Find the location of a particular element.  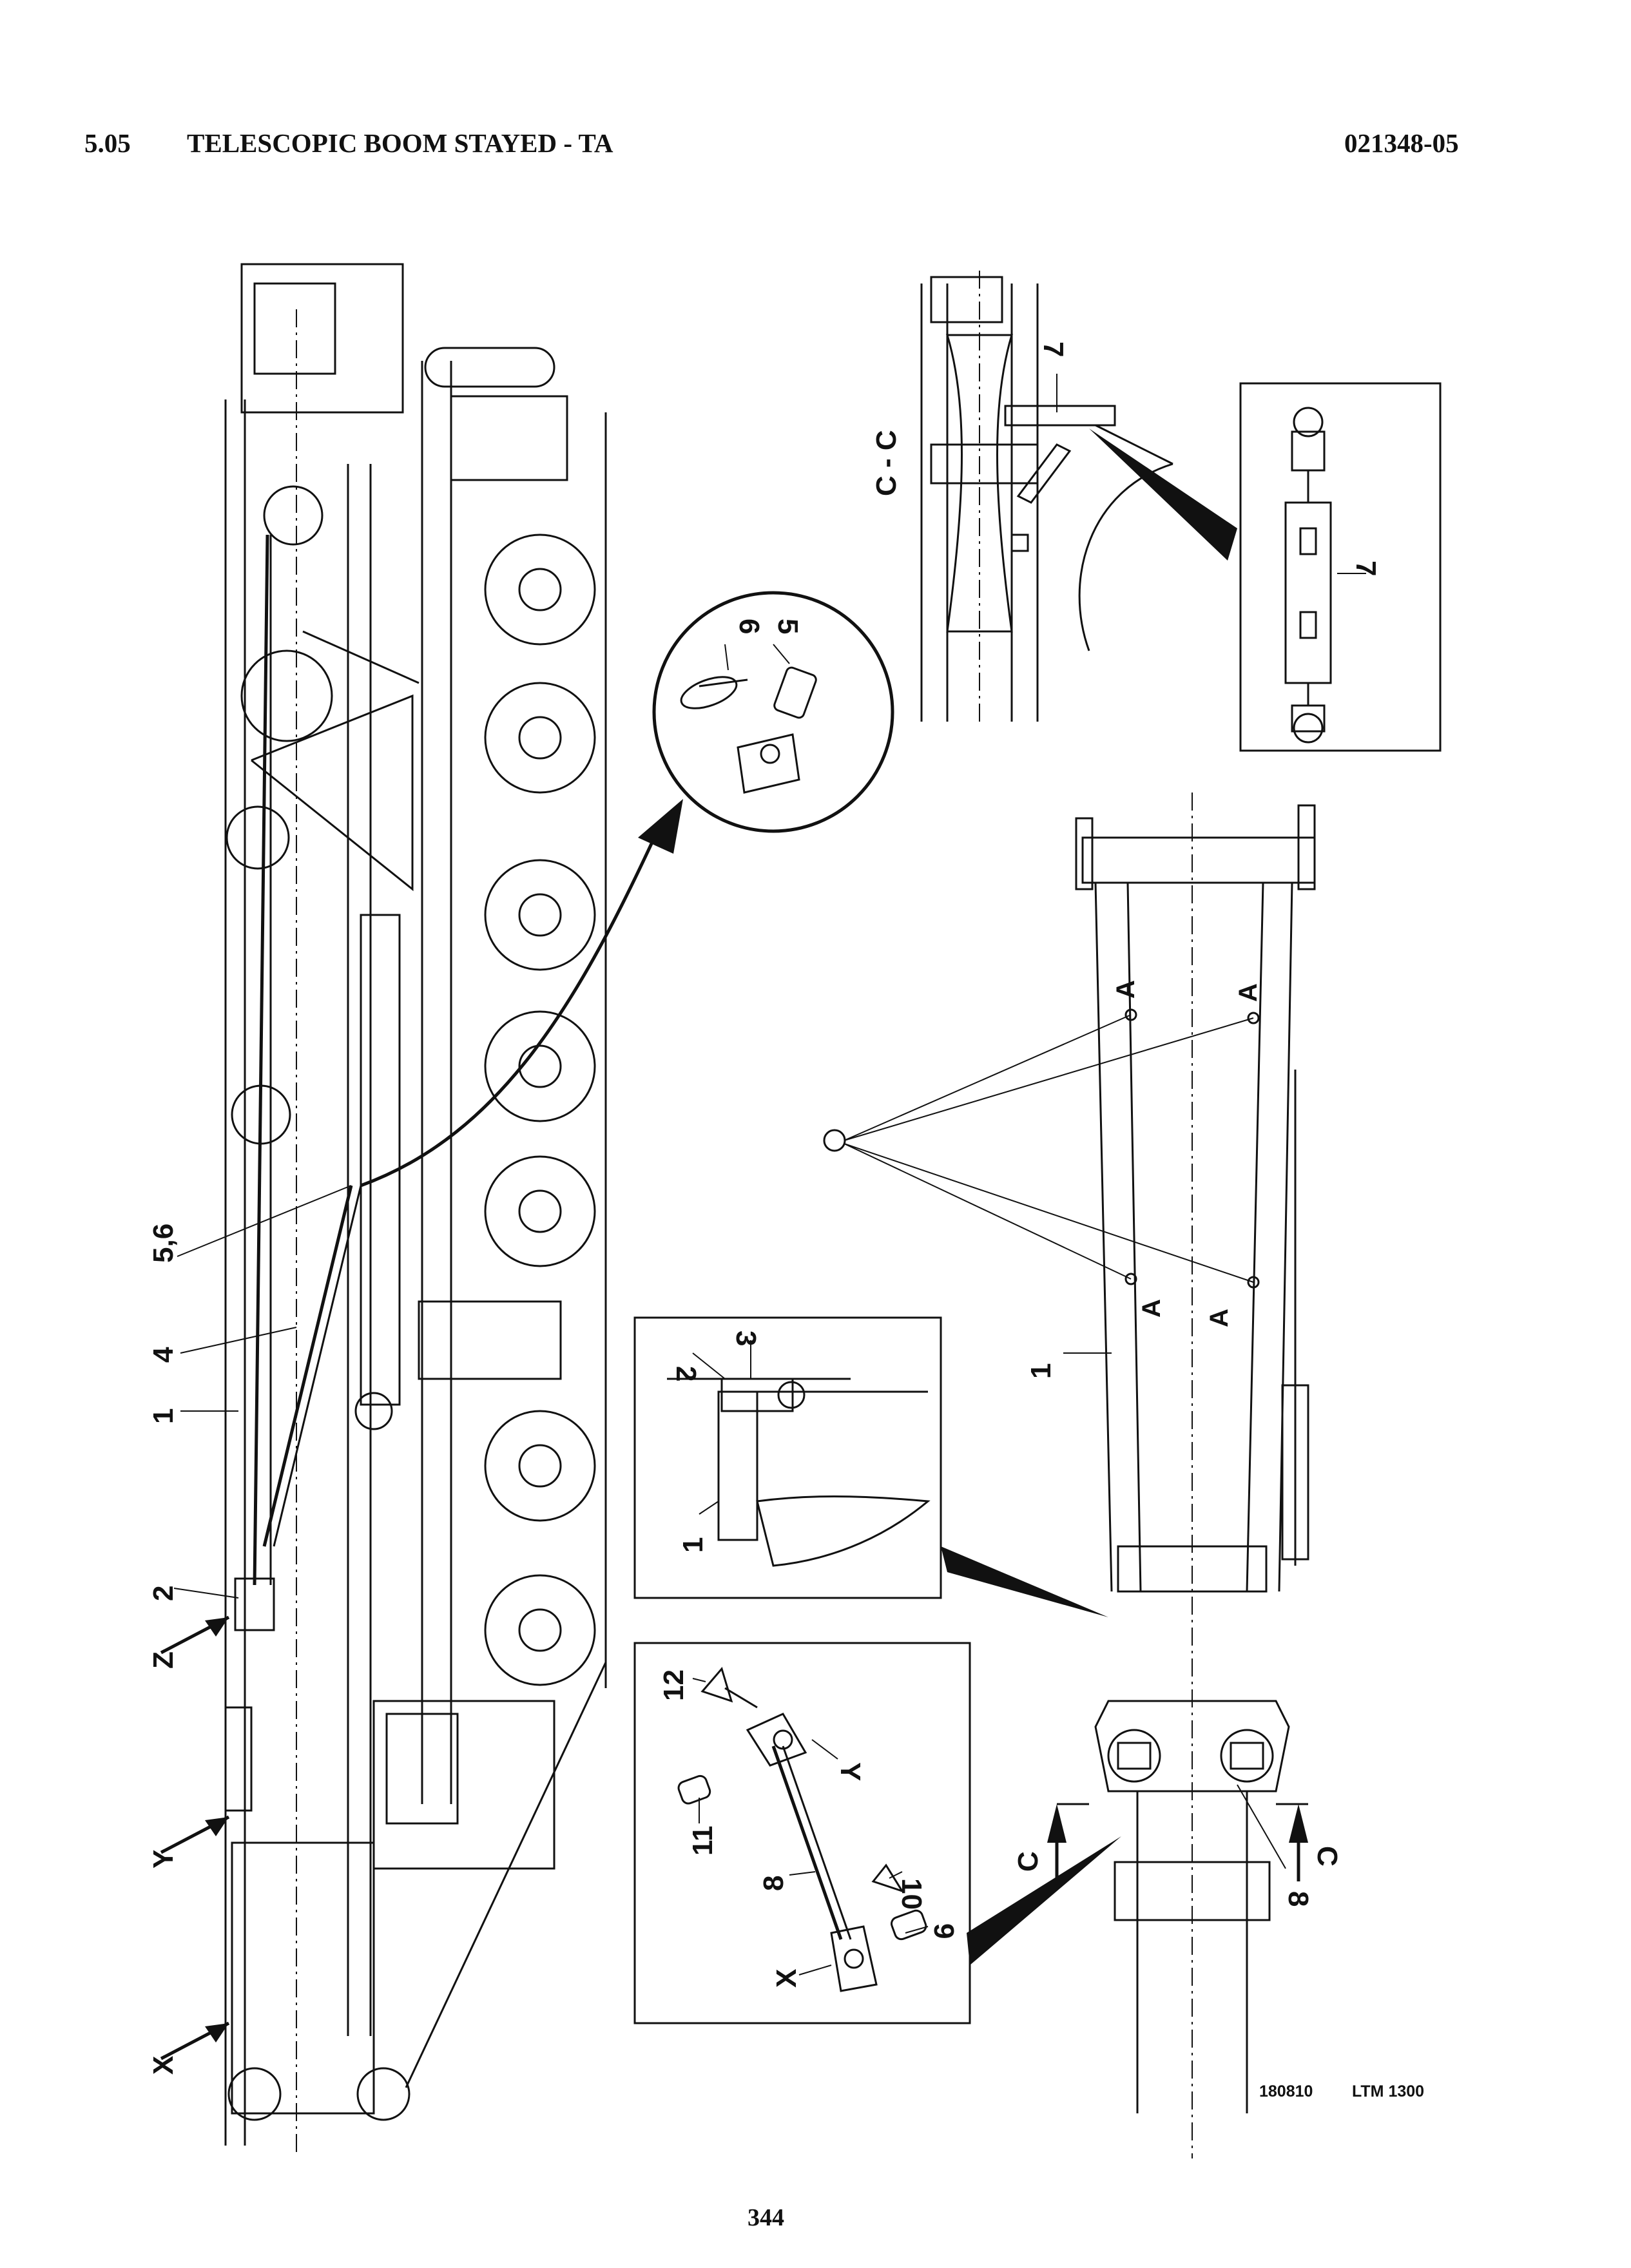

leader-2-mount is located at coordinates (709, 1365).